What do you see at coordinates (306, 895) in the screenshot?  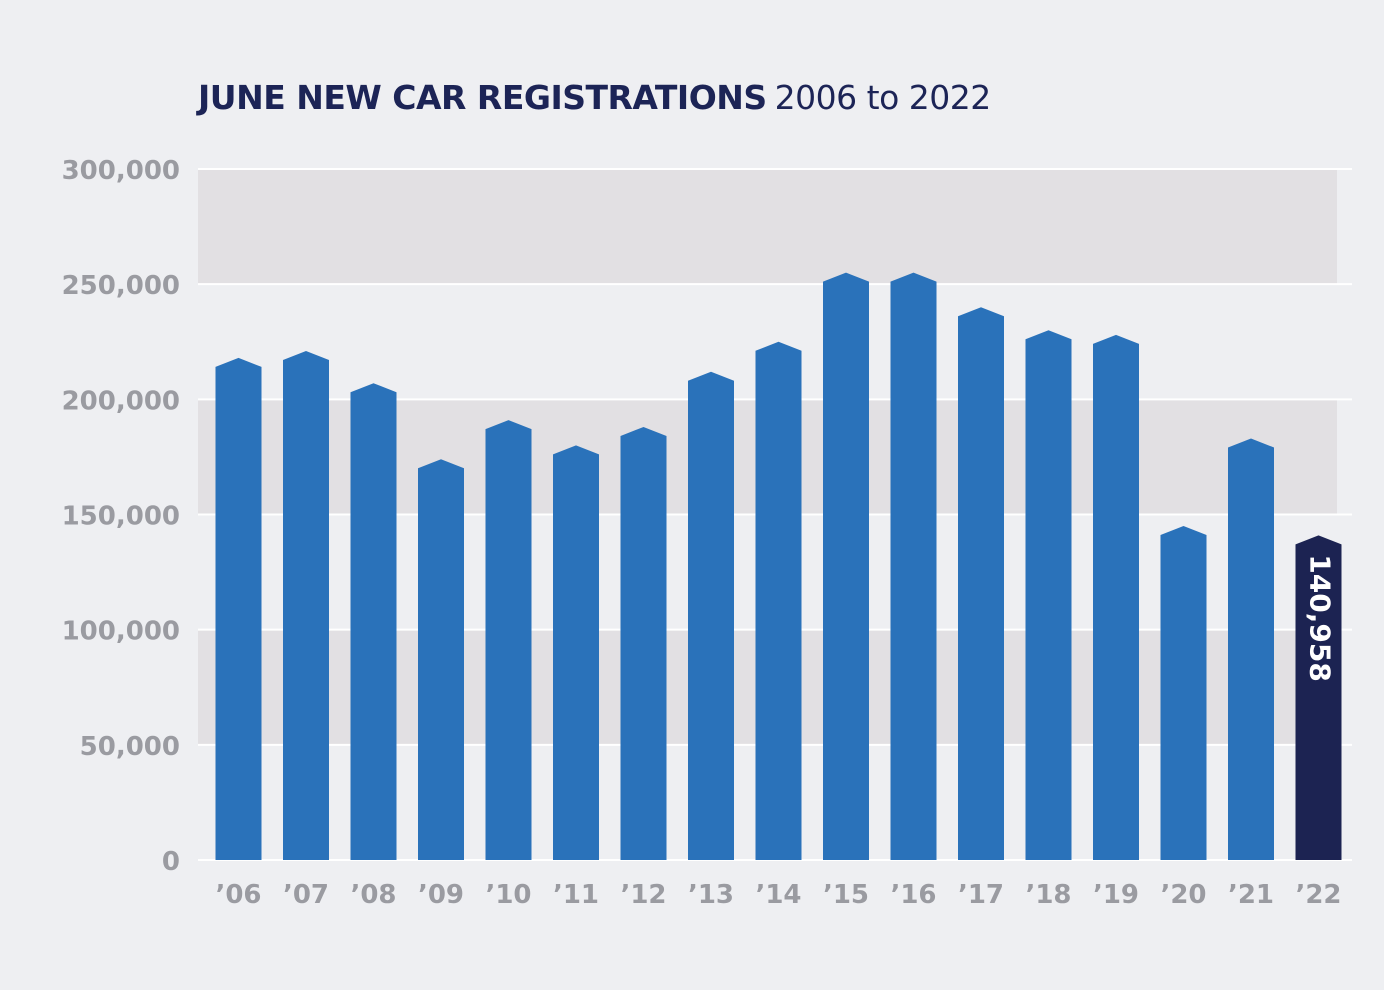 I see `x-tick-label: ’07` at bounding box center [306, 895].